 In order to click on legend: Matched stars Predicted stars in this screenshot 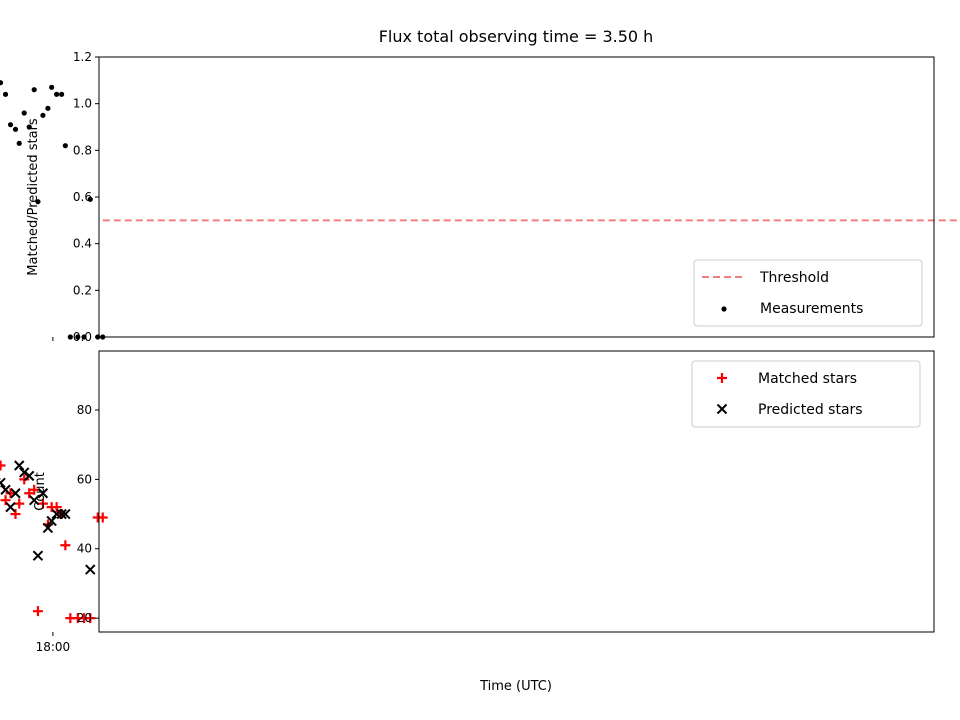, I will do `click(806, 394)`.